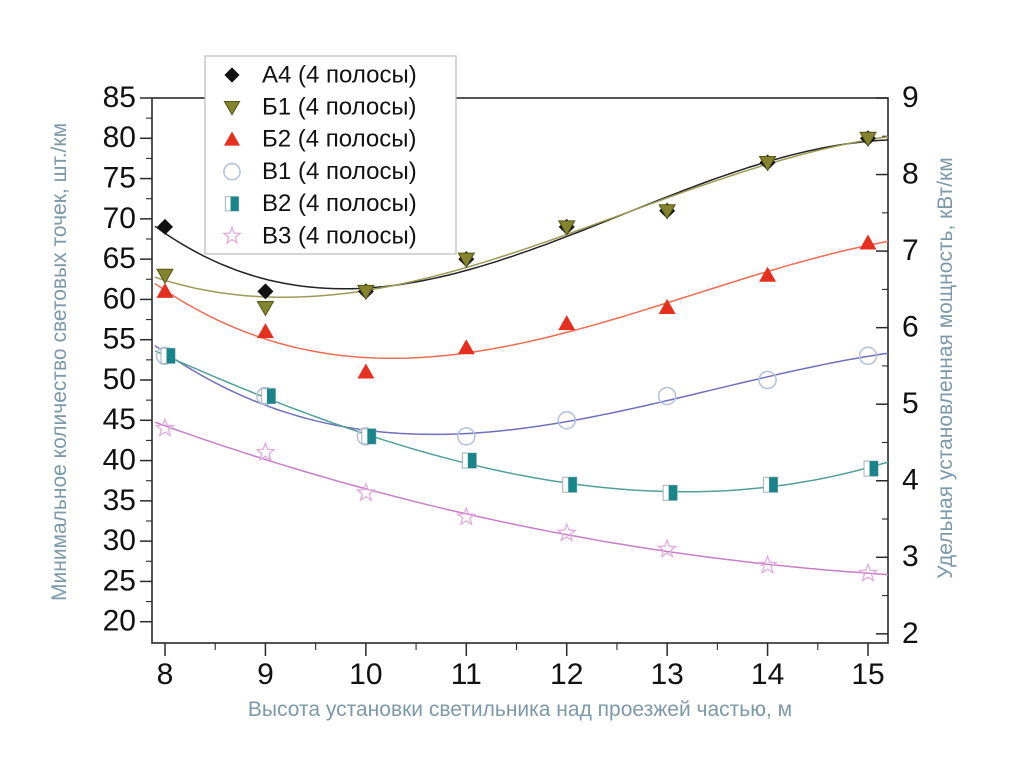  Describe the element at coordinates (339, 107) in the screenshot. I see `legend-item-label: Б1 (4 полосы)` at that location.